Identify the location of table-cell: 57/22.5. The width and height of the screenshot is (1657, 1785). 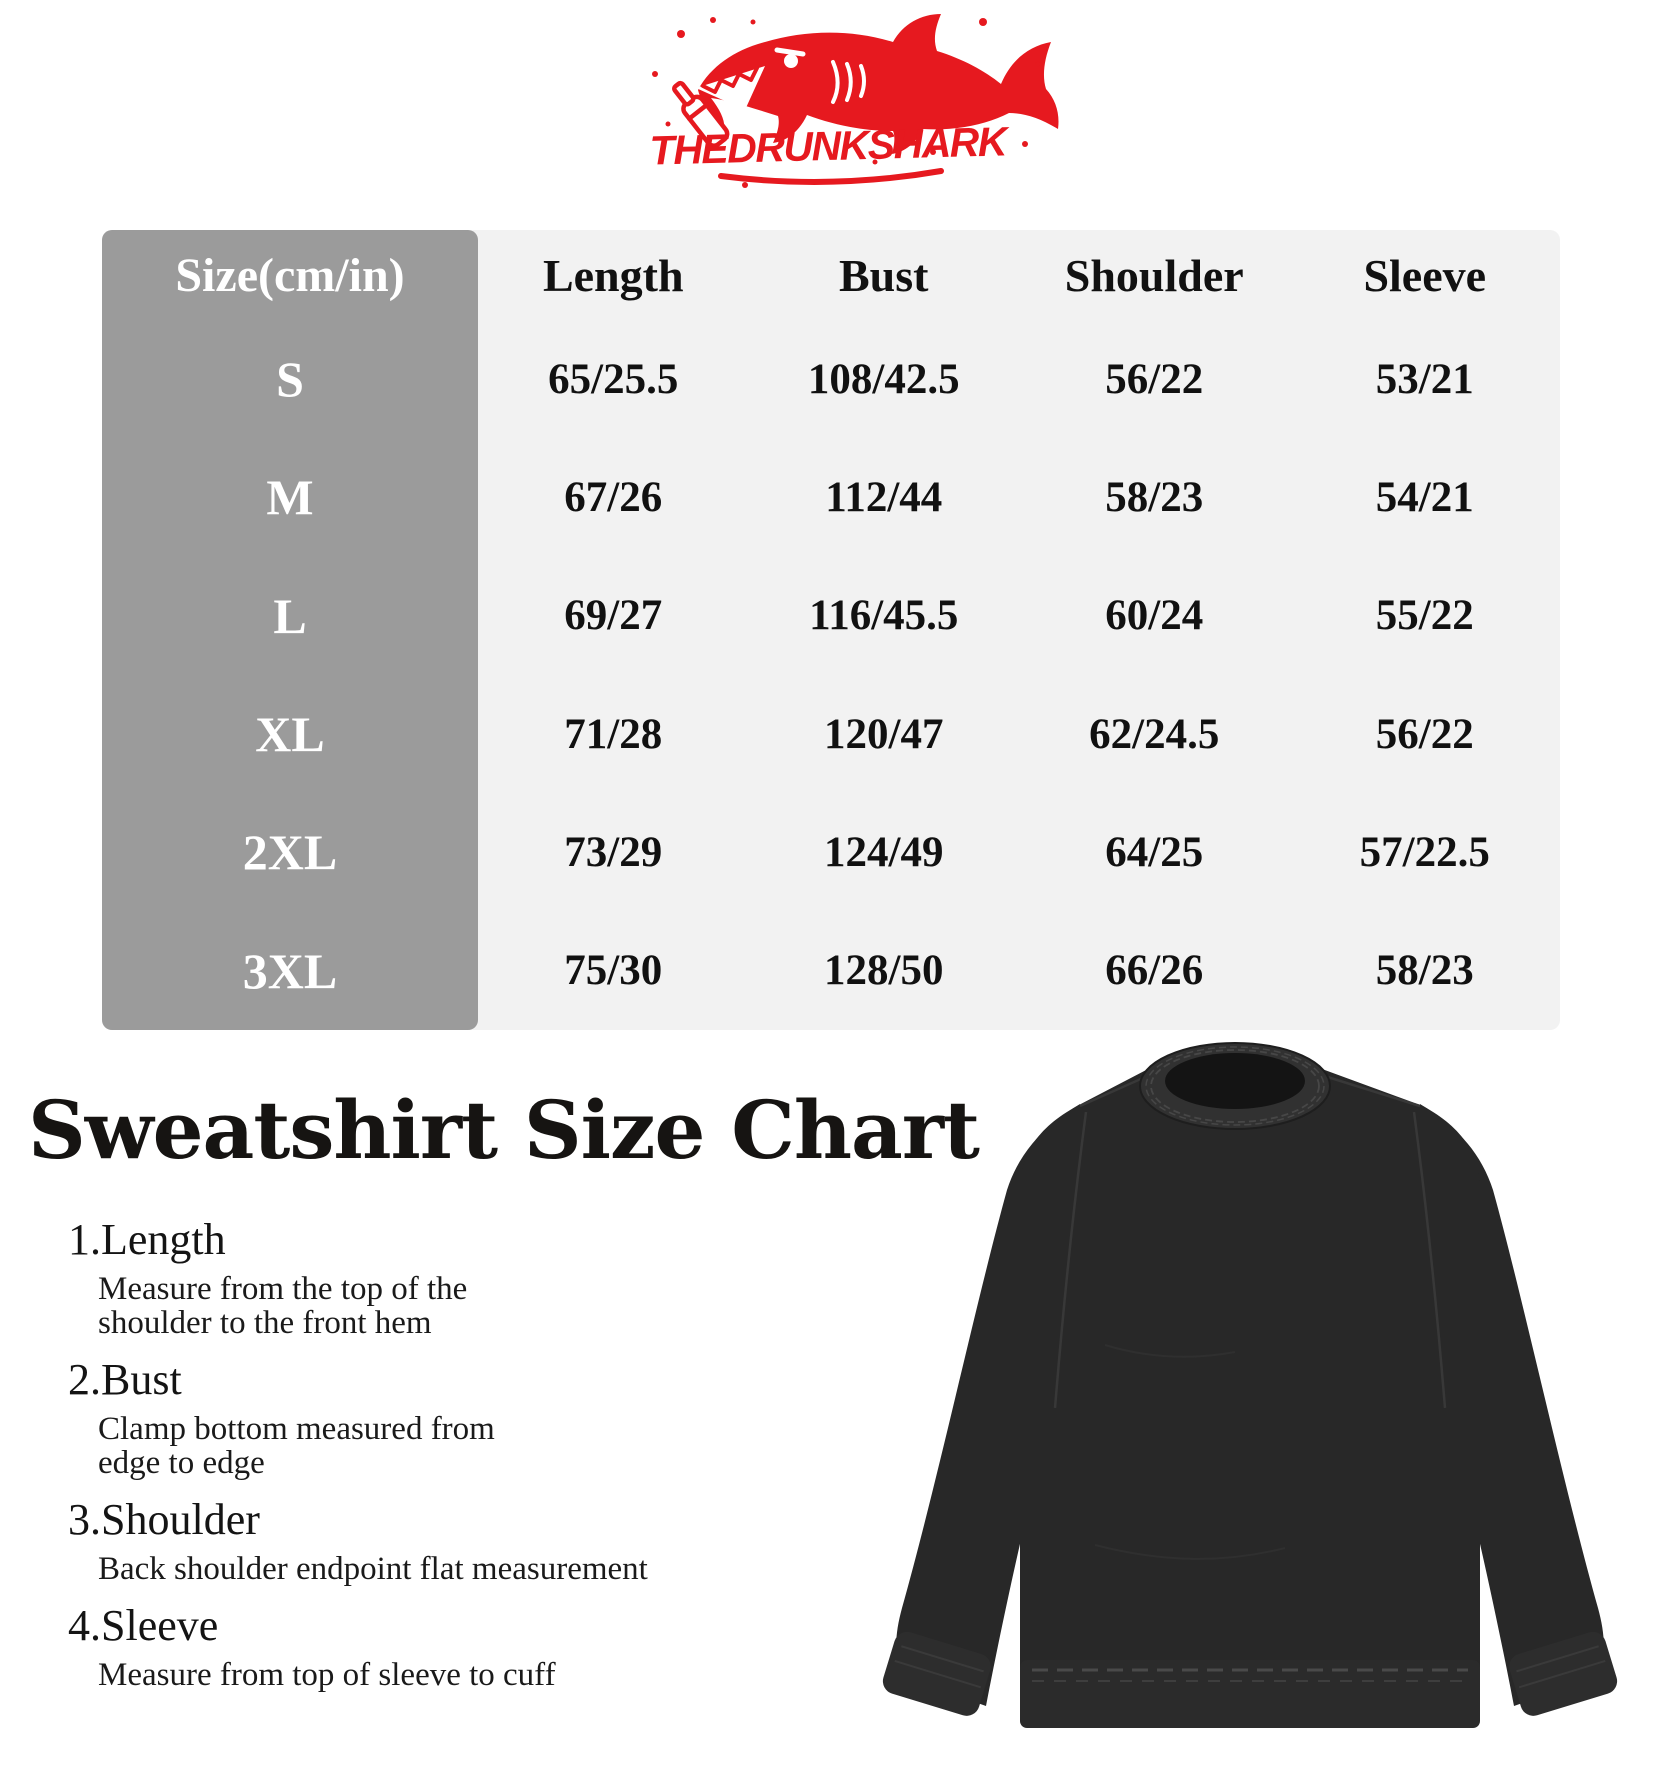
(1424, 852).